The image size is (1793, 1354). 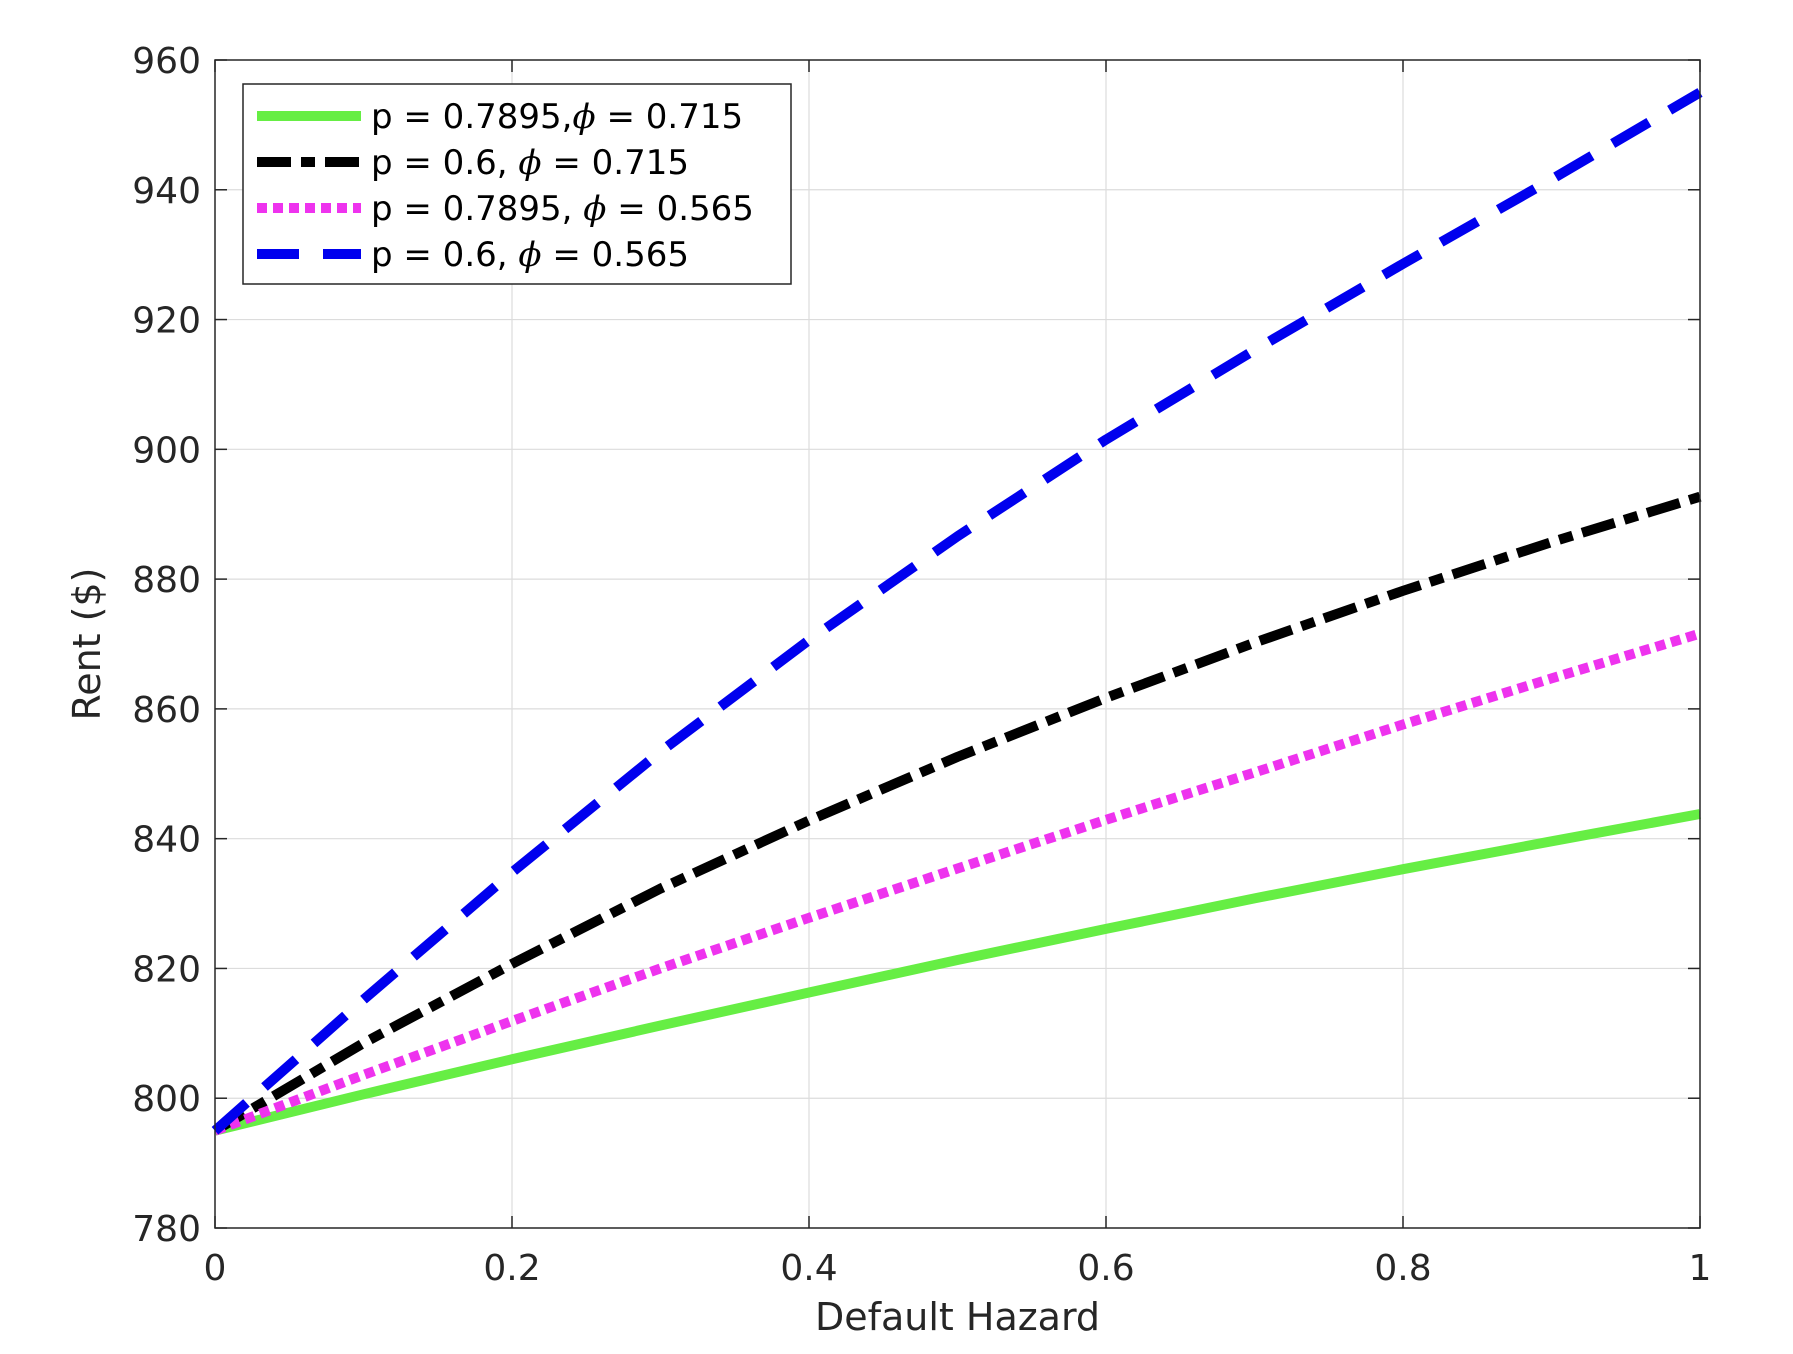 What do you see at coordinates (166, 61) in the screenshot?
I see `y-tick-label: 960` at bounding box center [166, 61].